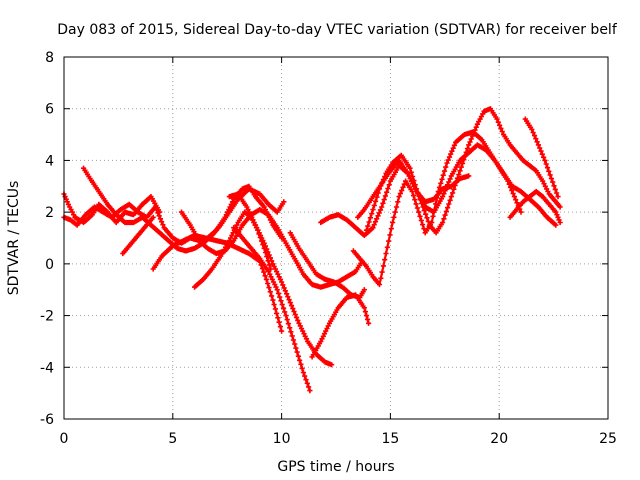 The width and height of the screenshot is (640, 480). What do you see at coordinates (390, 439) in the screenshot?
I see `x-tick-label: 15` at bounding box center [390, 439].